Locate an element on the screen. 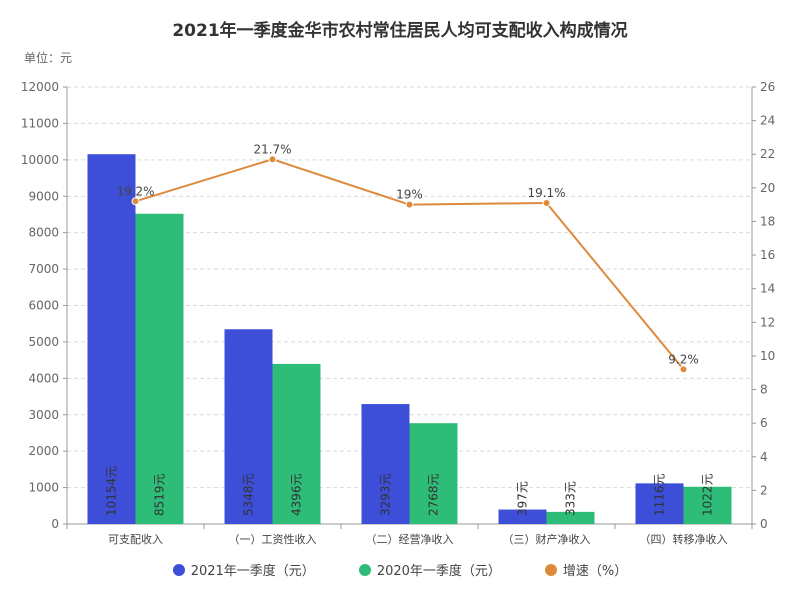 Image resolution: width=800 pixels, height=600 pixels. y-right-tick-label: 14 is located at coordinates (767, 289).